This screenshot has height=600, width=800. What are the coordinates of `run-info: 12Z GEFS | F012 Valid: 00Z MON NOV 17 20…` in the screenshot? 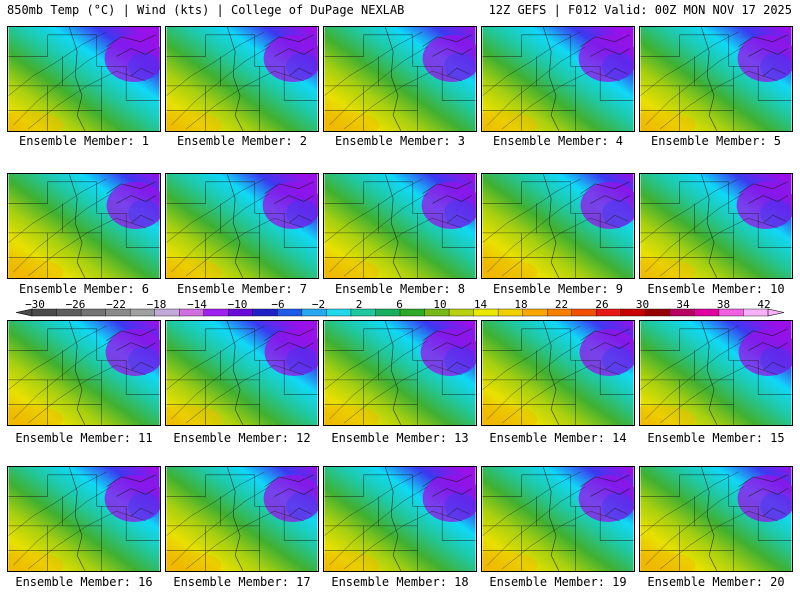 It's located at (640, 10).